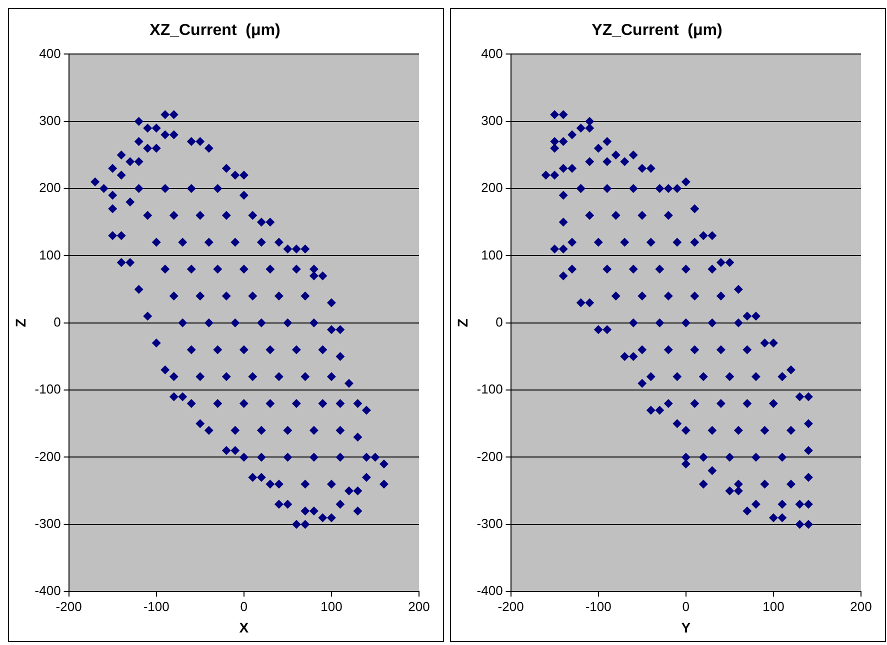 The image size is (887, 645). Describe the element at coordinates (244, 627) in the screenshot. I see `x-axis-title: X` at that location.